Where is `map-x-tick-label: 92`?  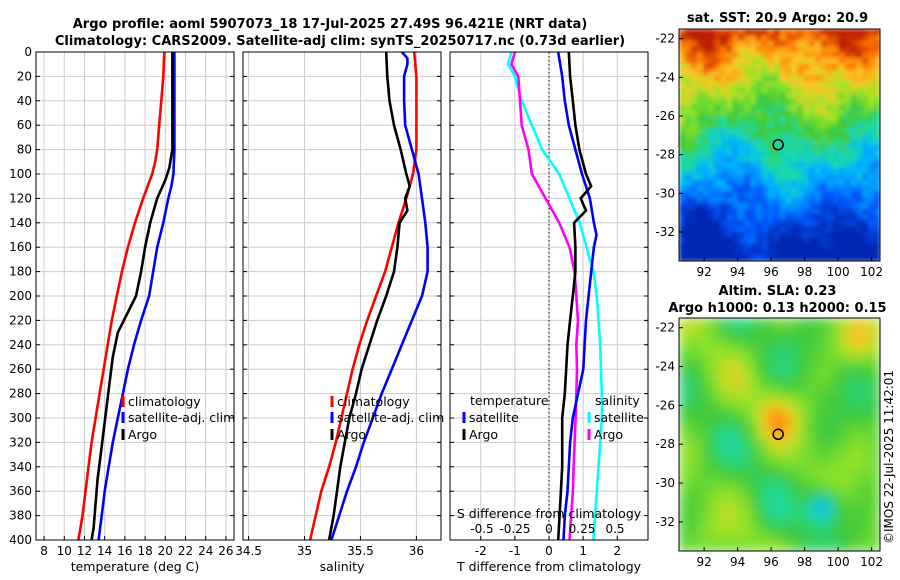
map-x-tick-label: 92 is located at coordinates (703, 272).